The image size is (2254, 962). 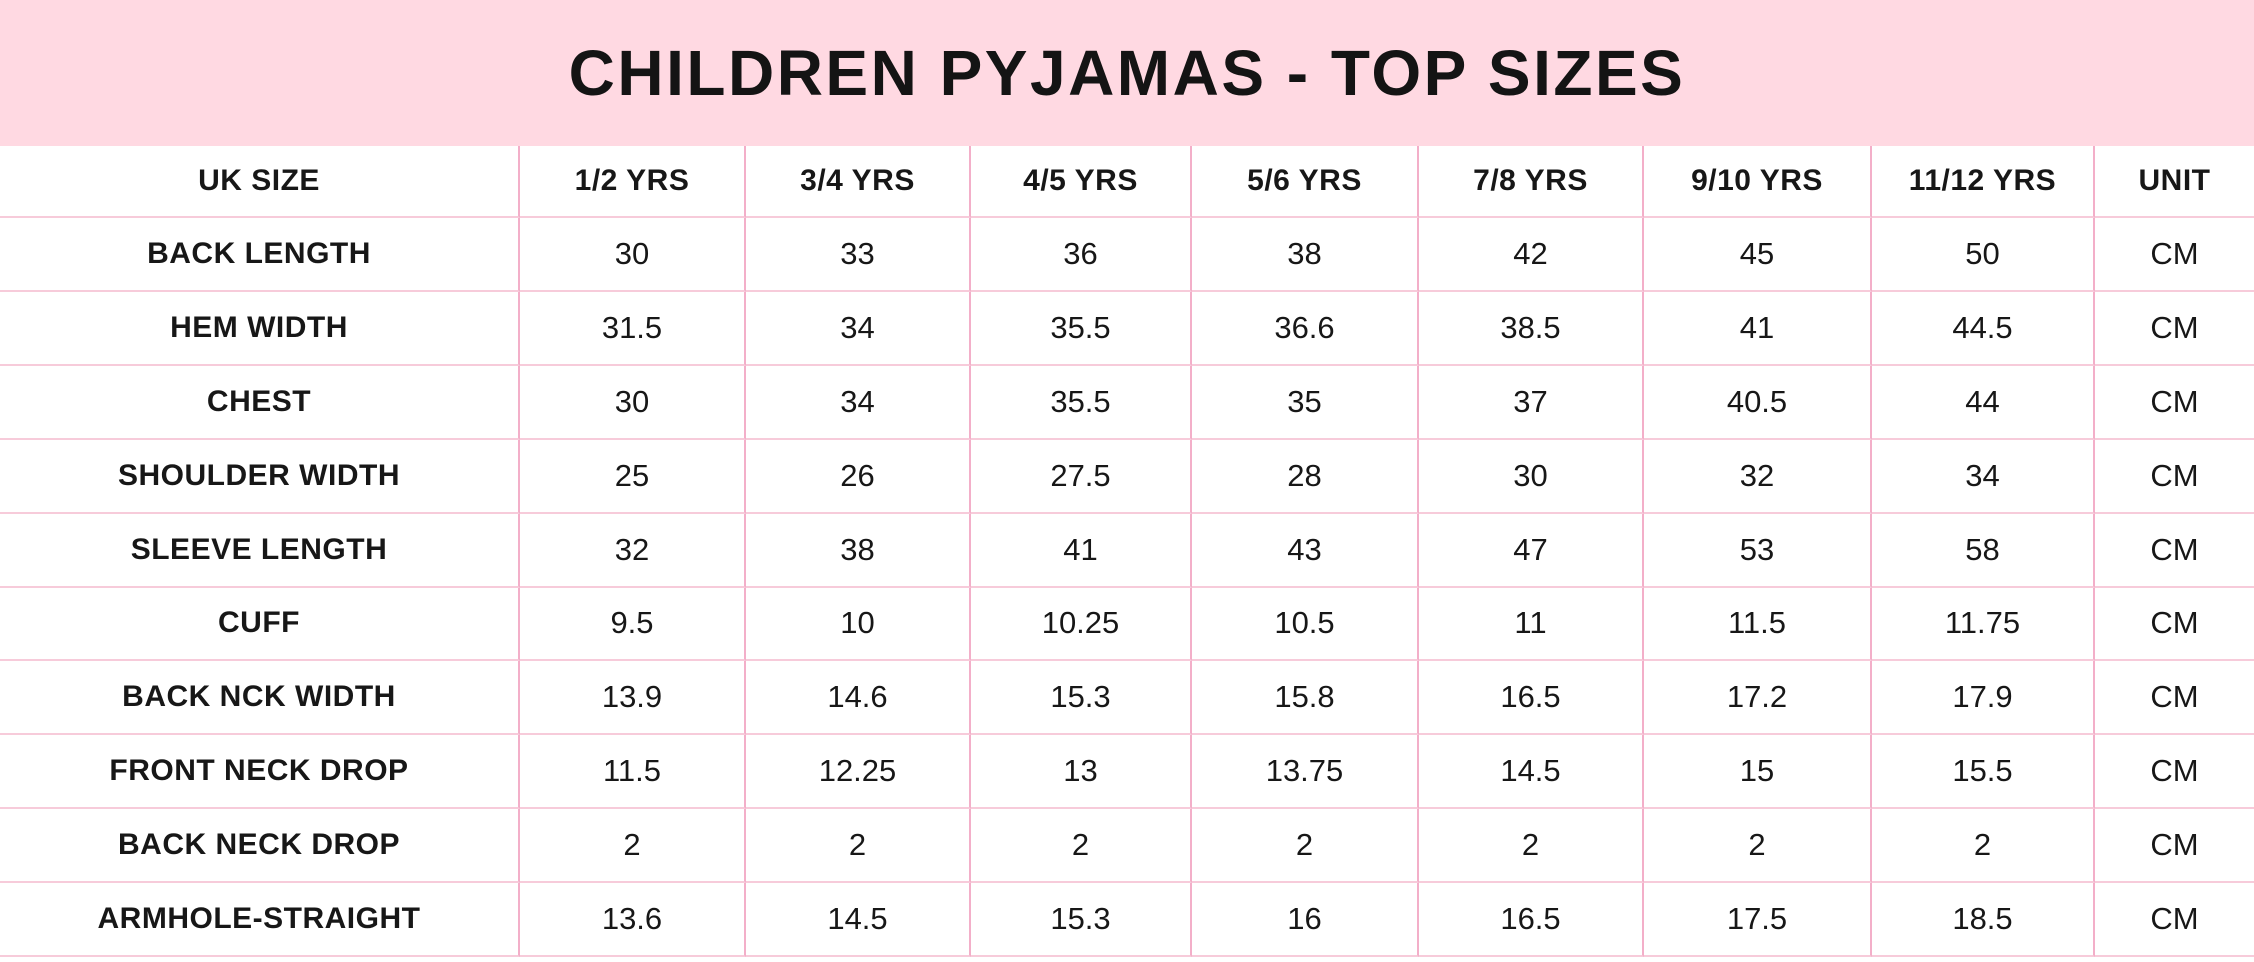 I want to click on column-header-11-12-yrs: 11/12 YRS, so click(x=1983, y=182).